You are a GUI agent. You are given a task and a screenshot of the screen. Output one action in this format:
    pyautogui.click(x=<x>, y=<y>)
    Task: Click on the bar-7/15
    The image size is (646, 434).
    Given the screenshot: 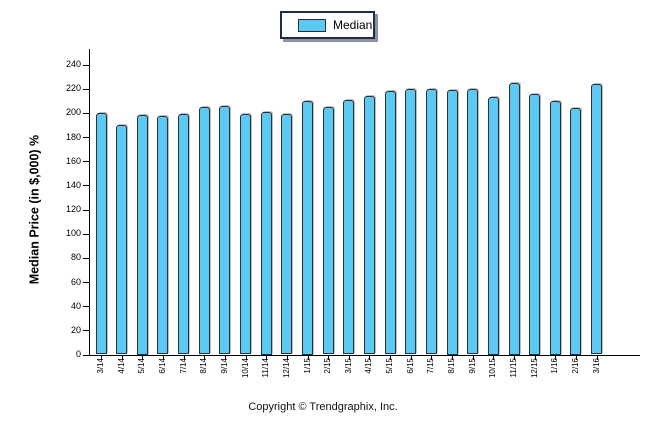 What is the action you would take?
    pyautogui.click(x=431, y=221)
    